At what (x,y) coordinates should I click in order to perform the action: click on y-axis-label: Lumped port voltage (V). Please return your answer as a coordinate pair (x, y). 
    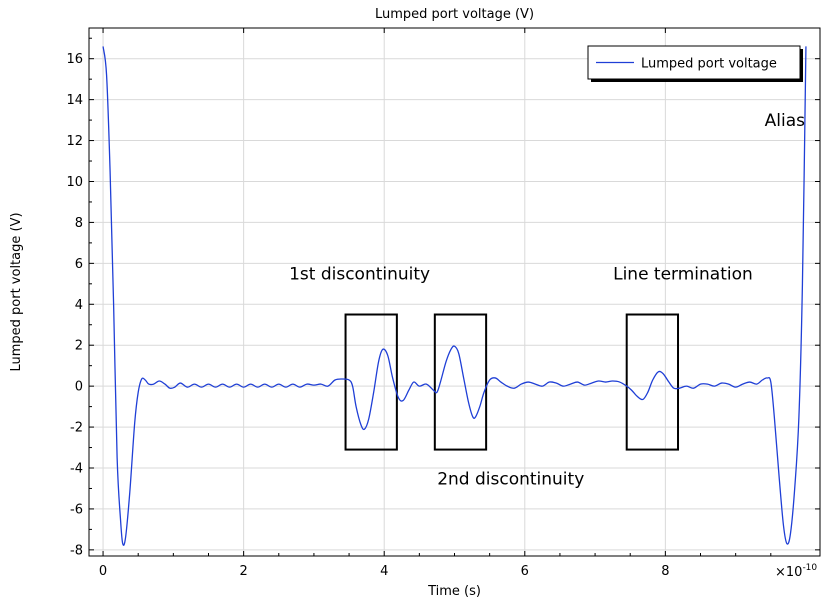
    Looking at the image, I should click on (16, 291).